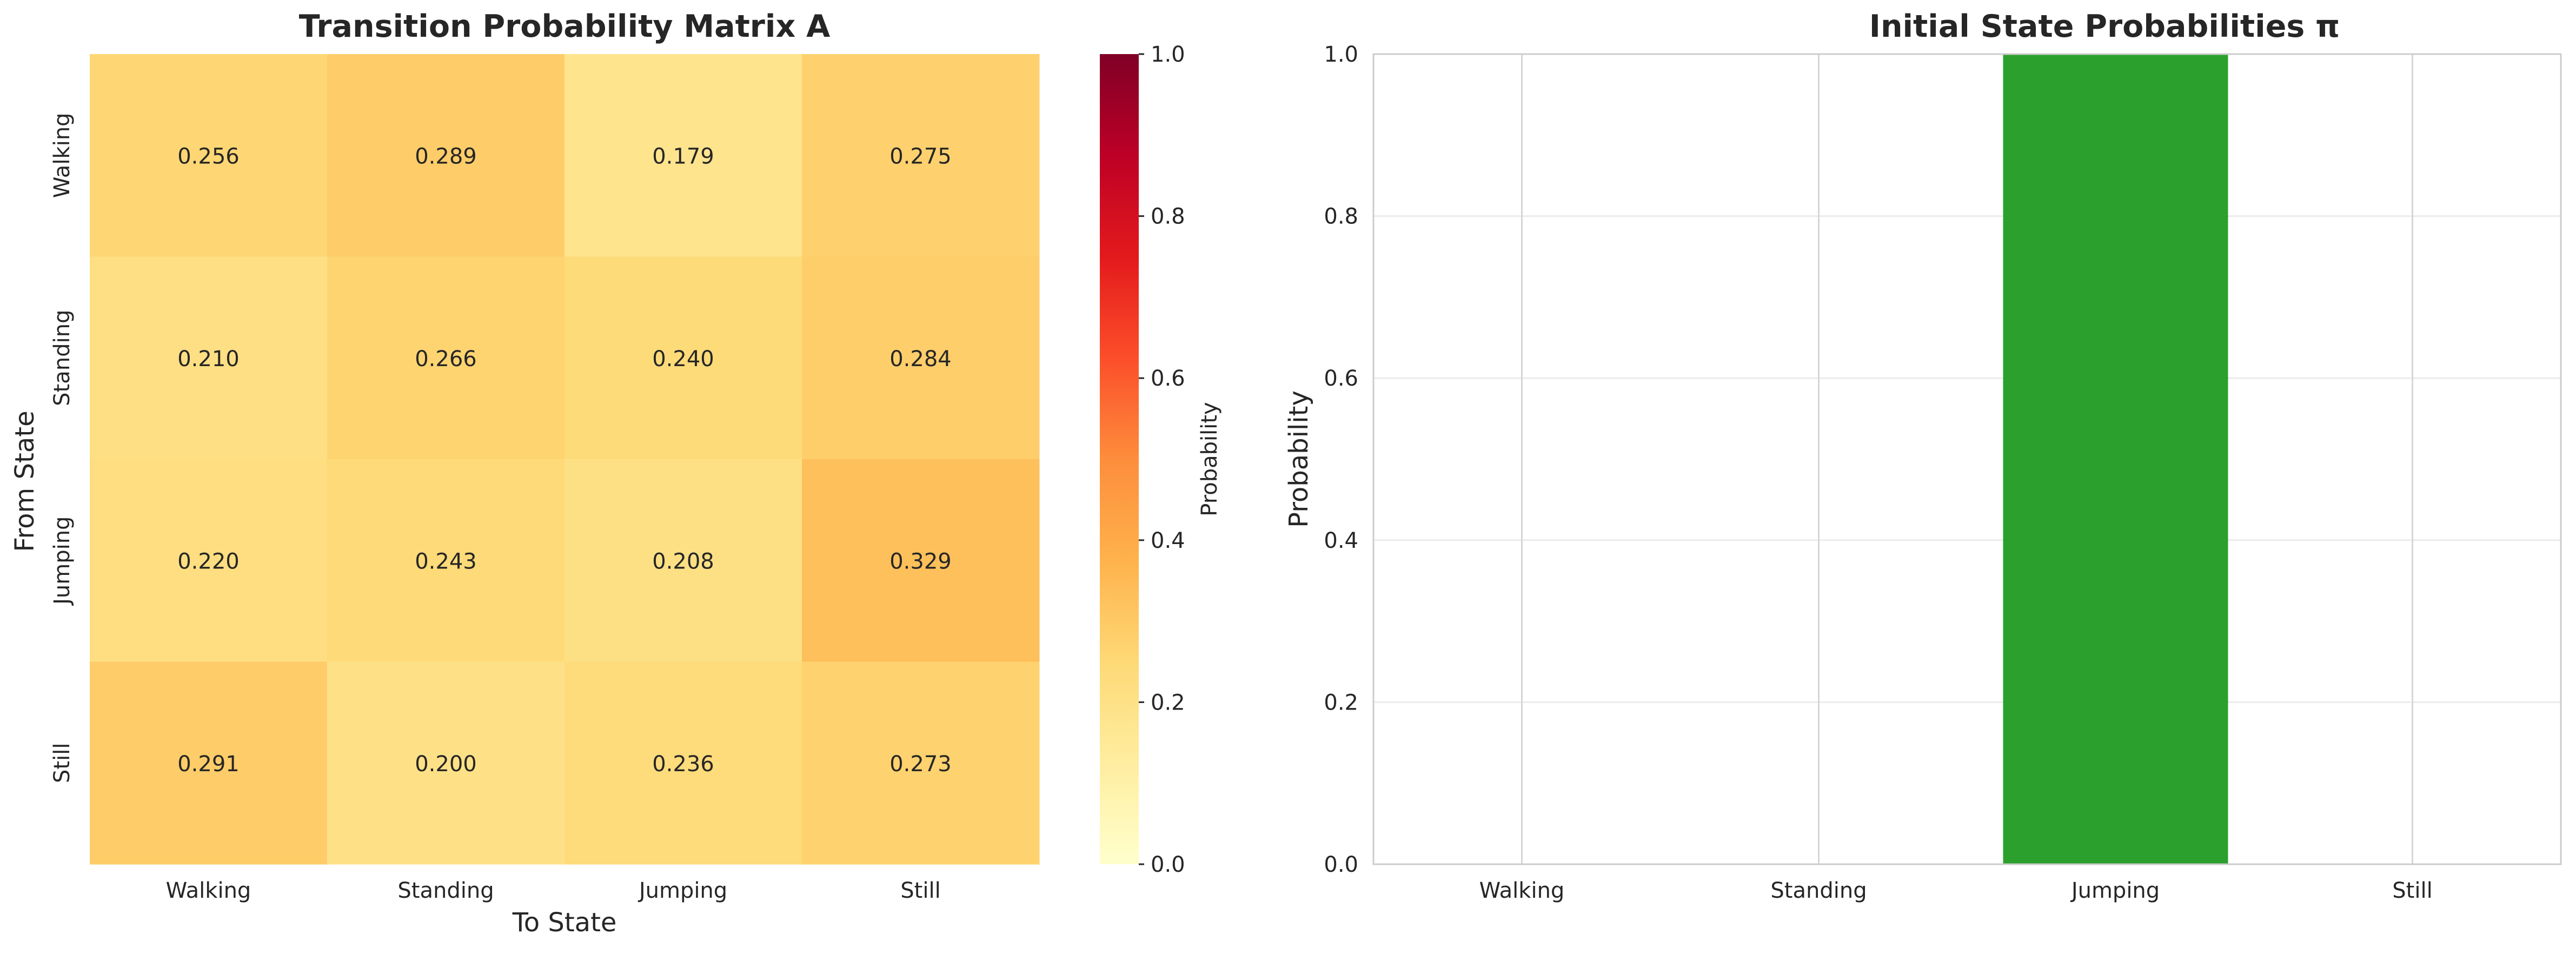 The image size is (2576, 954). I want to click on heatmap-title: Transition Probability Matrix A, so click(564, 27).